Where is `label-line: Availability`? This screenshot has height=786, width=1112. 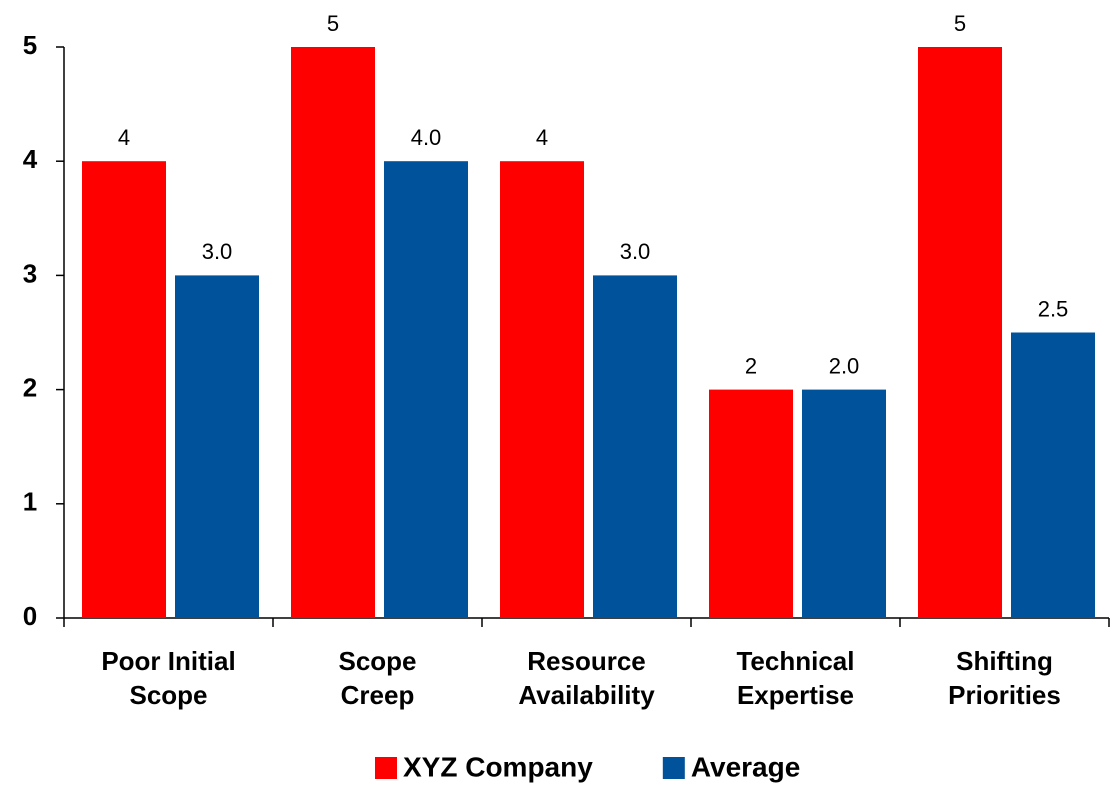 label-line: Availability is located at coordinates (586, 695).